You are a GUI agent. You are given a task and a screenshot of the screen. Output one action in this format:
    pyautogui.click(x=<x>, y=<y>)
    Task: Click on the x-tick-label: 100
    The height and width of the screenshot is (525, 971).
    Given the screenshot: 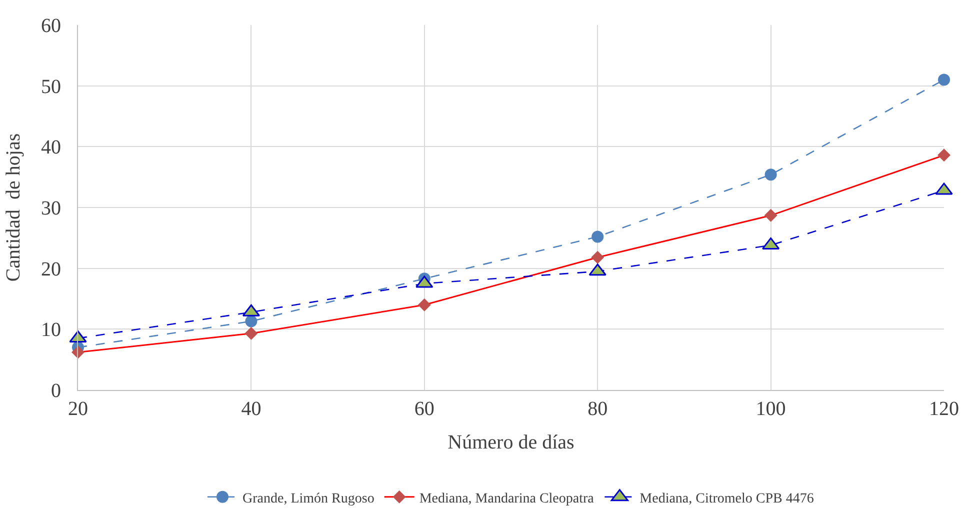 What is the action you would take?
    pyautogui.click(x=771, y=409)
    